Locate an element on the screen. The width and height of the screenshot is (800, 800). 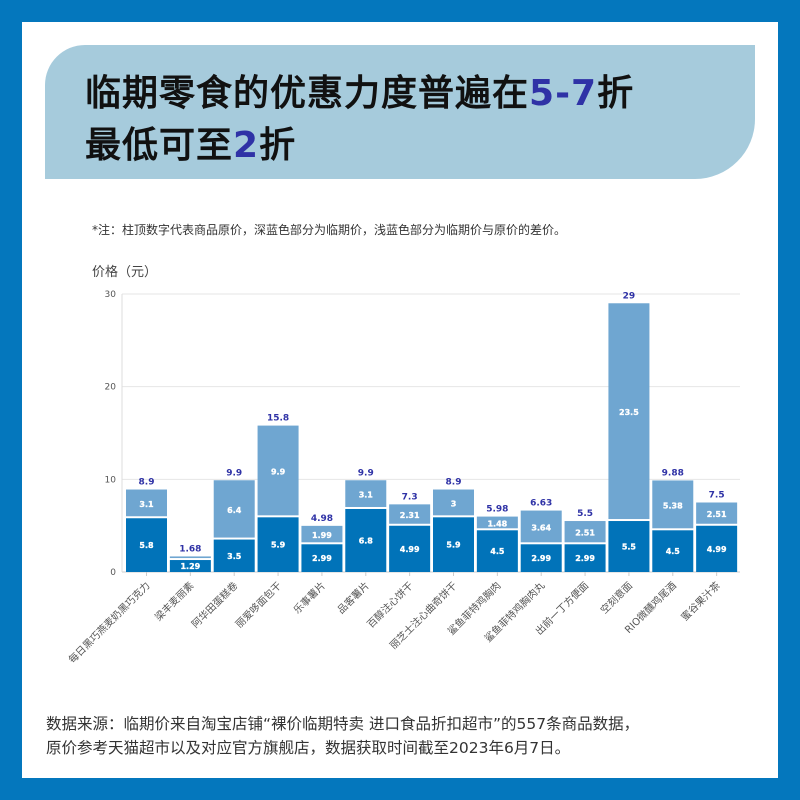
title-text: 最低可至 is located at coordinates (159, 145).